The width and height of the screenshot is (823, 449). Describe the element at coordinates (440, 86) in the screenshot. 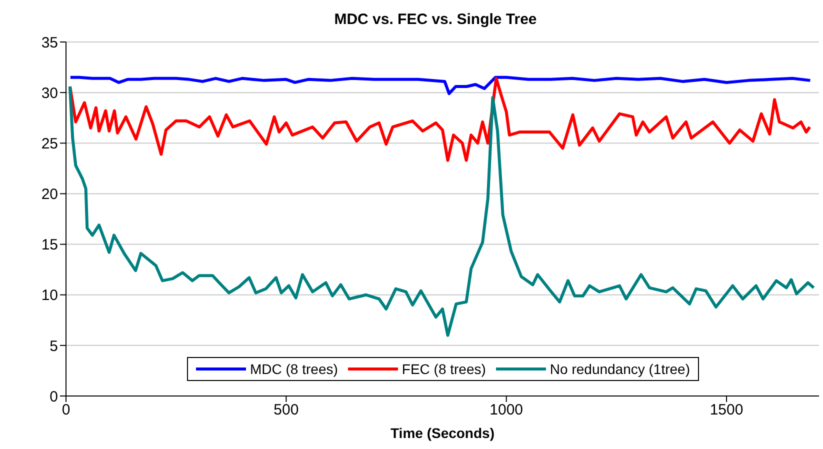

I see `line-series` at that location.